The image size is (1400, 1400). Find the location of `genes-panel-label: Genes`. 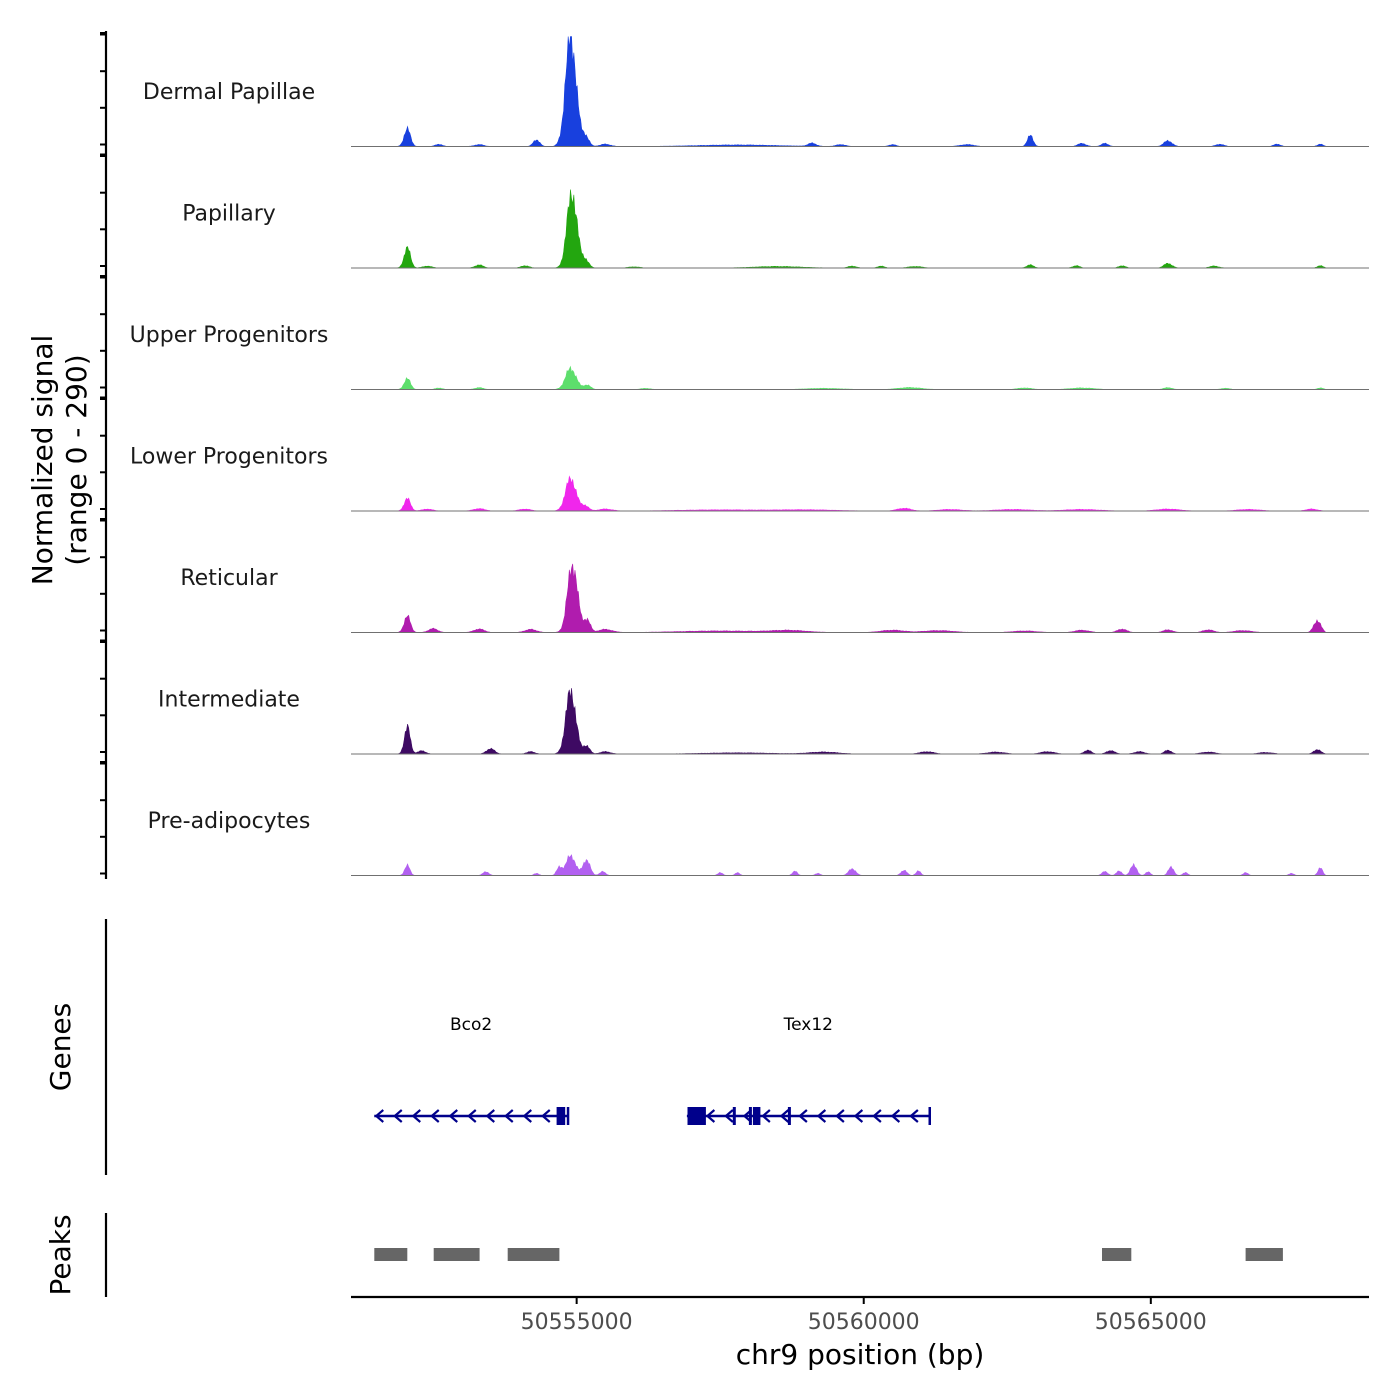

genes-panel-label: Genes is located at coordinates (60, 1047).